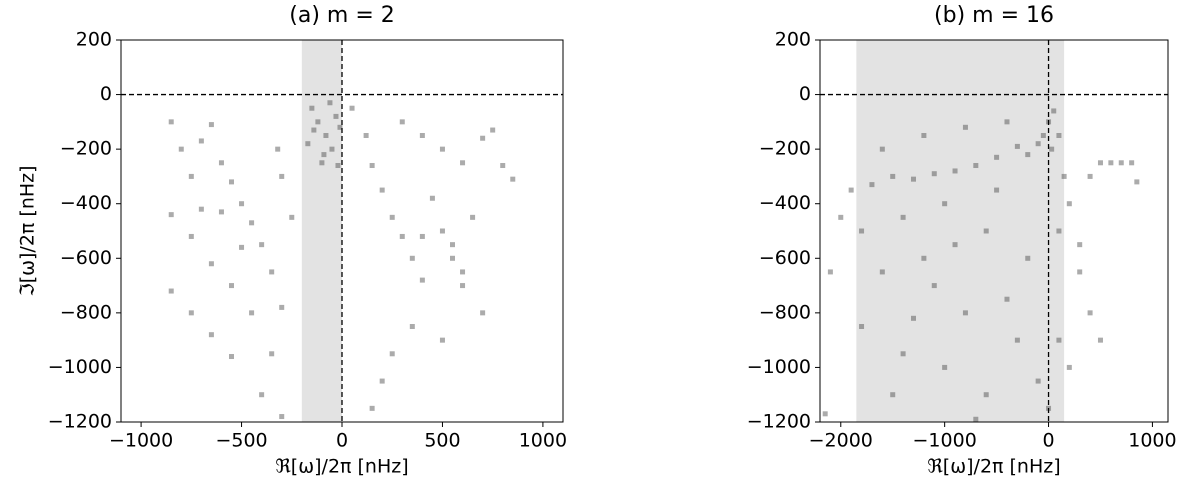 The width and height of the screenshot is (1200, 488). I want to click on y-tick-label: −200, so click(86, 149).